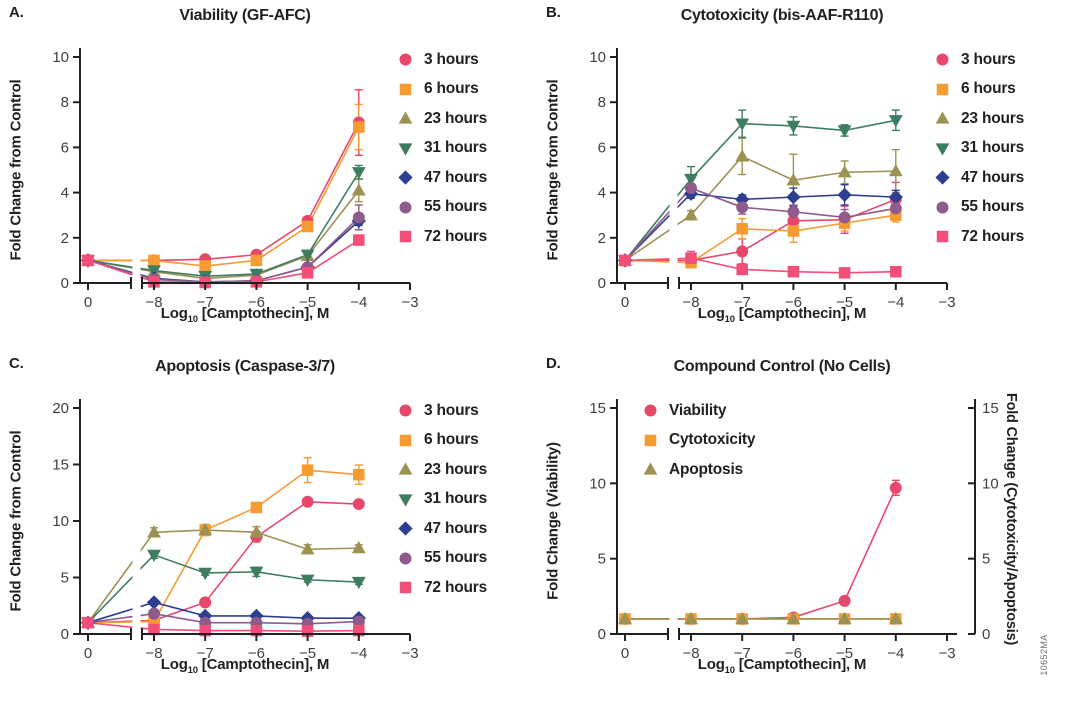  I want to click on svg-text: 4, so click(65, 193).